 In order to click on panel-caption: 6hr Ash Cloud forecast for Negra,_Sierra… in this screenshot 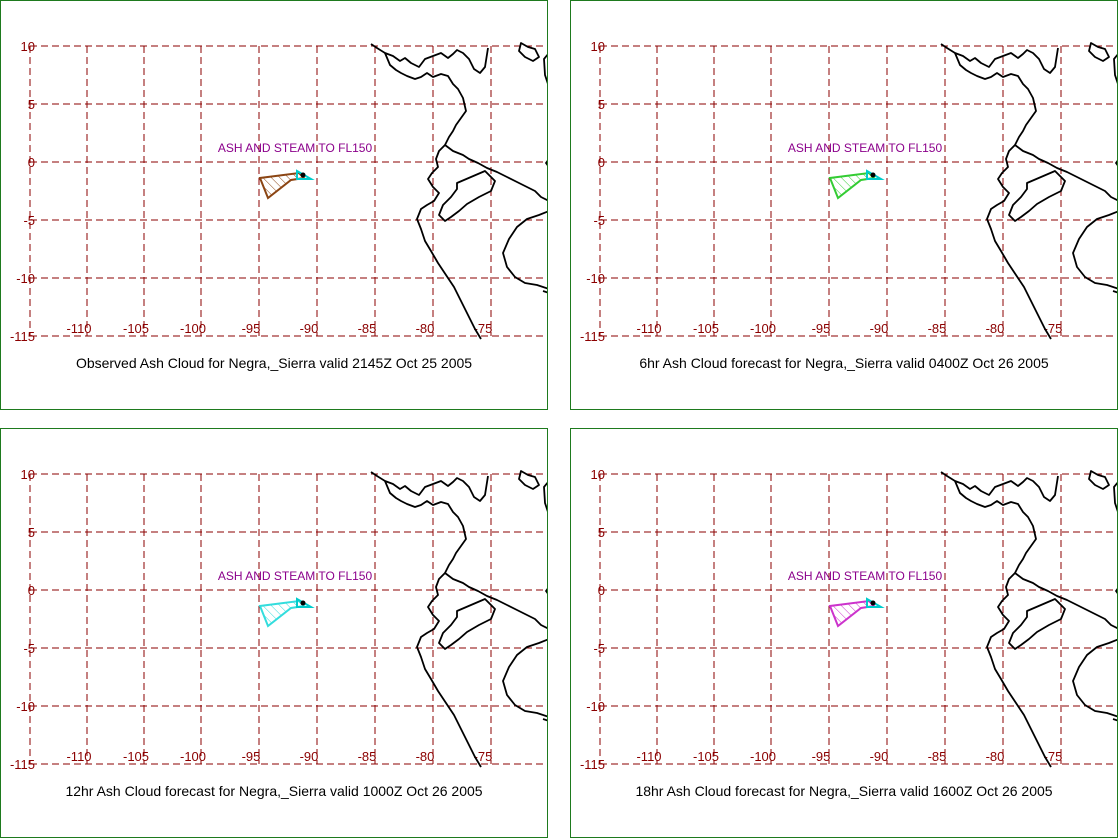, I will do `click(844, 363)`.